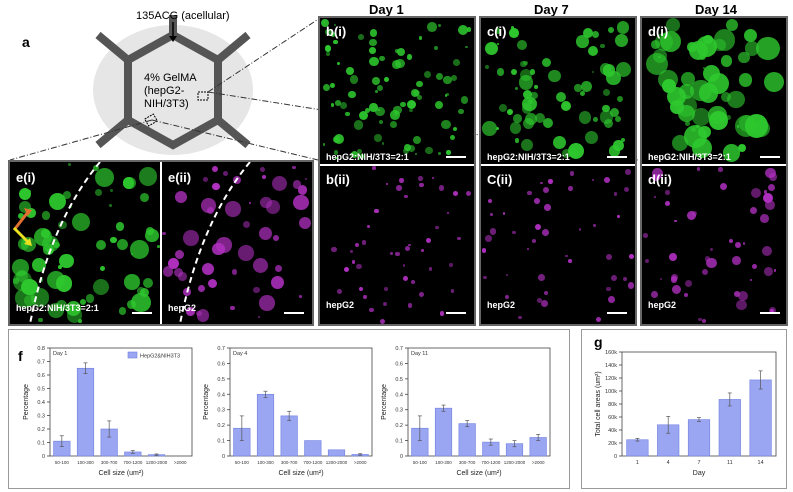  Describe the element at coordinates (340, 305) in the screenshot. I see `caption-b-ii: hepG2` at that location.